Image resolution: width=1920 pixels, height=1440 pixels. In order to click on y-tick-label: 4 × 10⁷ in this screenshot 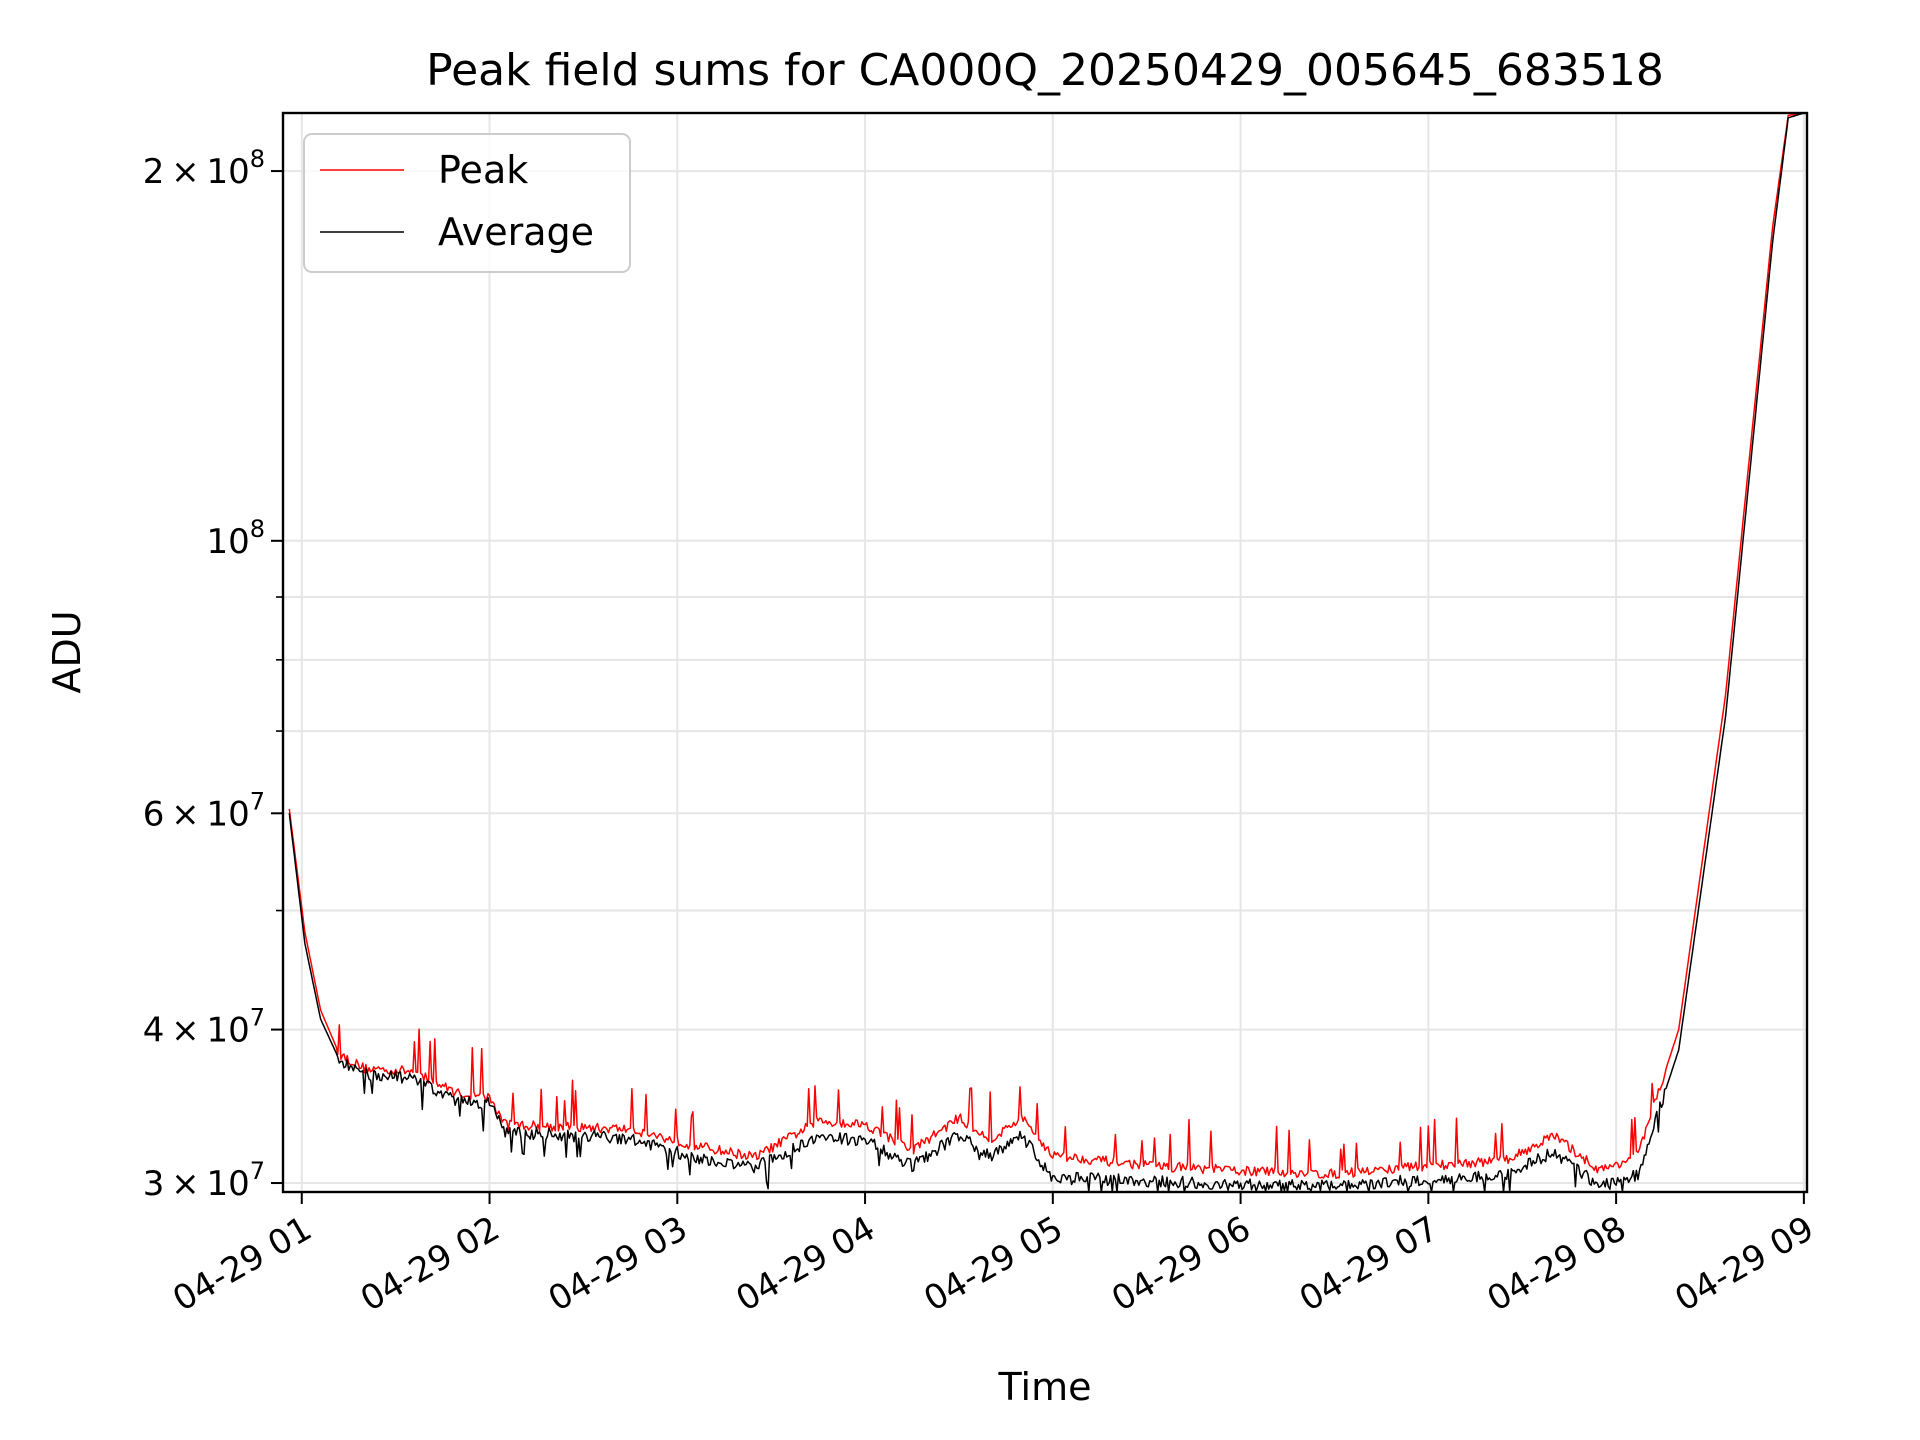, I will do `click(204, 1027)`.